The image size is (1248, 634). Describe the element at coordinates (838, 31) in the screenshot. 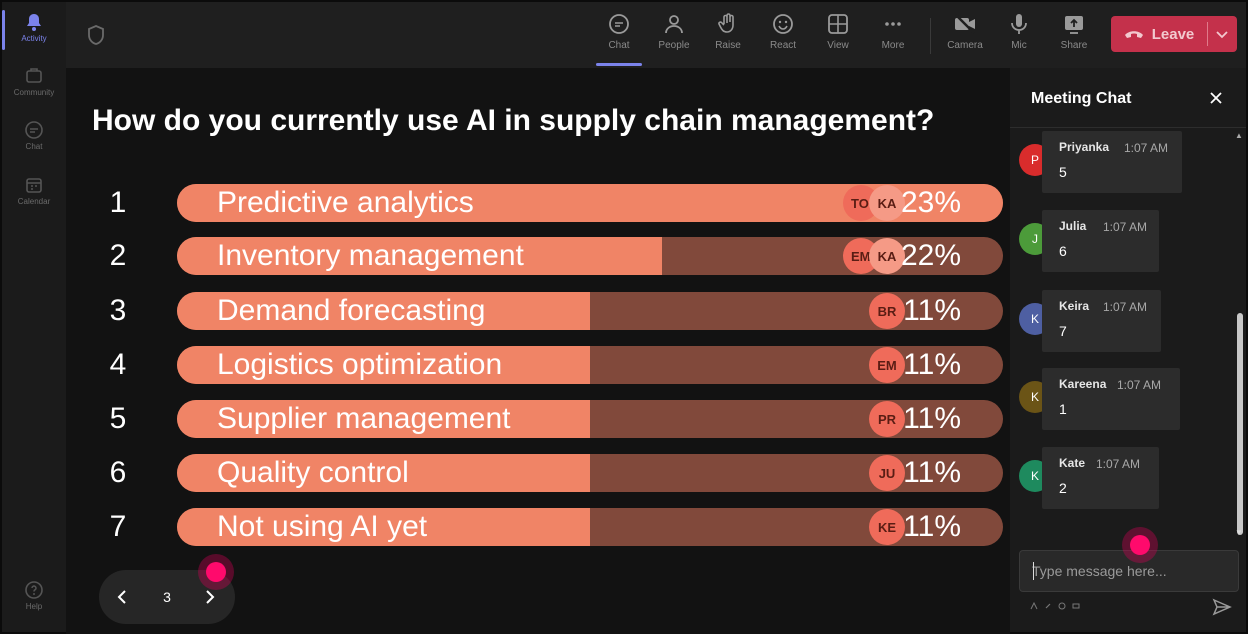

I see `toolbar-view-button: View` at that location.